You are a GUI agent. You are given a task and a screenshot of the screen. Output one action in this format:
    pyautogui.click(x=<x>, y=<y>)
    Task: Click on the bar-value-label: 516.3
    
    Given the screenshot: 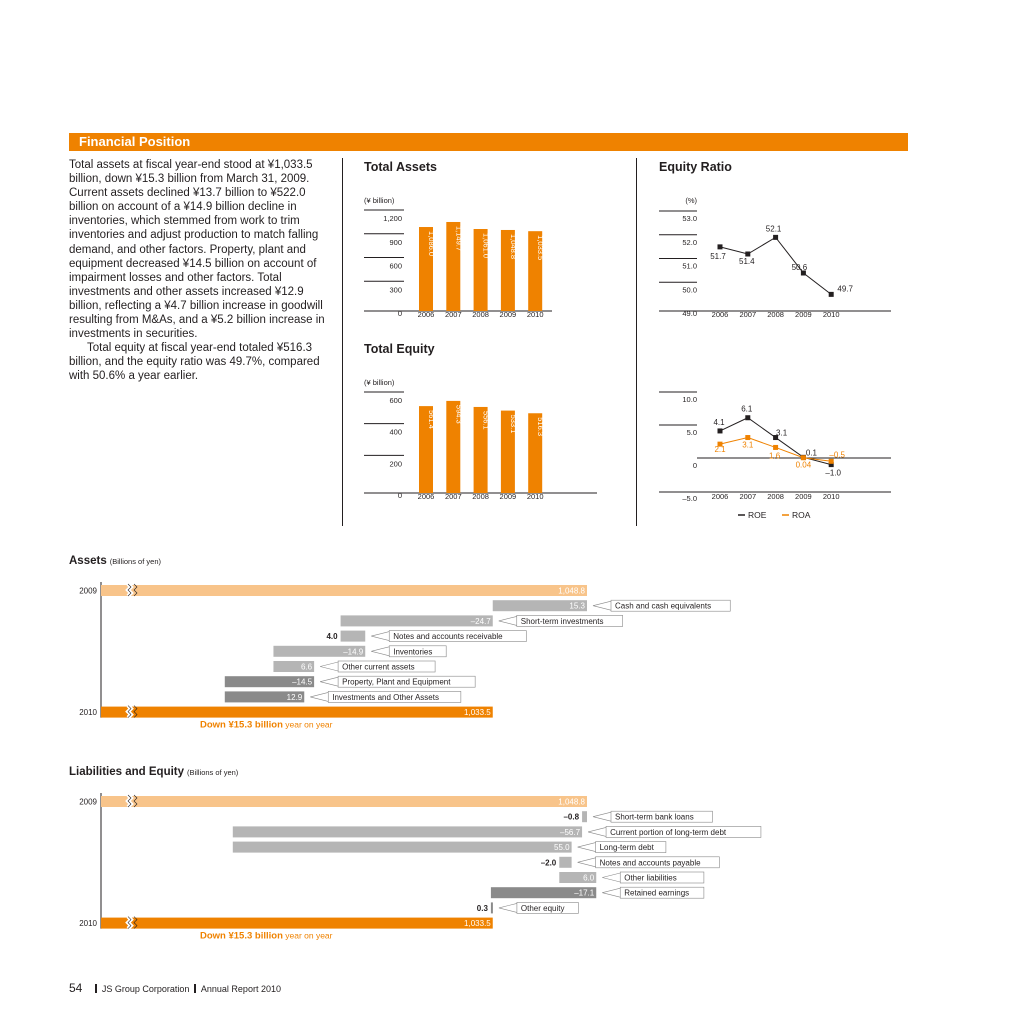 What is the action you would take?
    pyautogui.click(x=540, y=426)
    